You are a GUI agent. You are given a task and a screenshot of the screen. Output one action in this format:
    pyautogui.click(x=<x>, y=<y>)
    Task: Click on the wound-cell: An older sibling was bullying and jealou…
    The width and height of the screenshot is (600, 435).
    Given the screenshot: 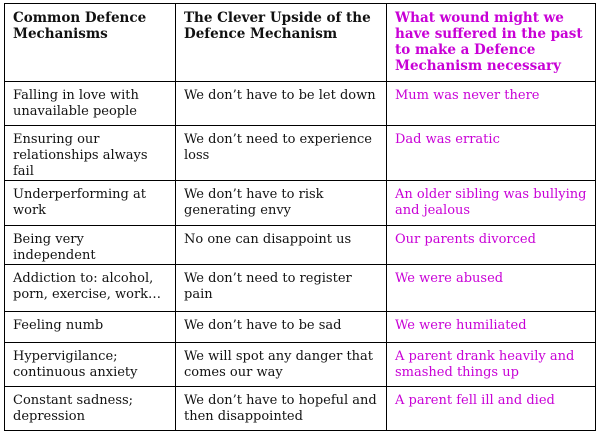 What is the action you would take?
    pyautogui.click(x=491, y=203)
    